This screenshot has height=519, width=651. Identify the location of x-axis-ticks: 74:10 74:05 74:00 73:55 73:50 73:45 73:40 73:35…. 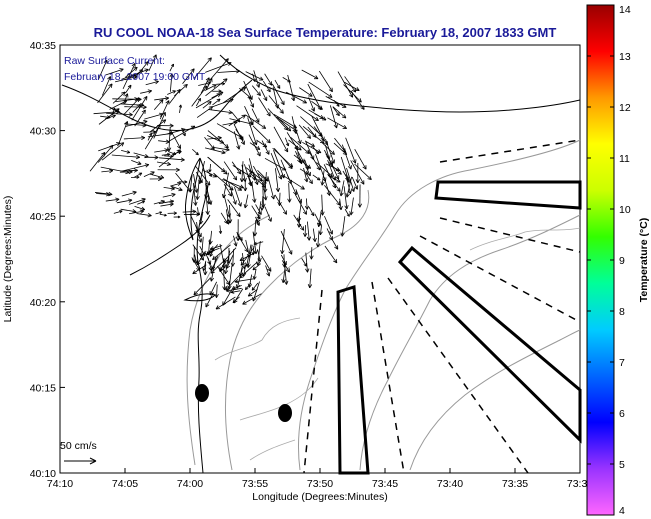
(320, 479).